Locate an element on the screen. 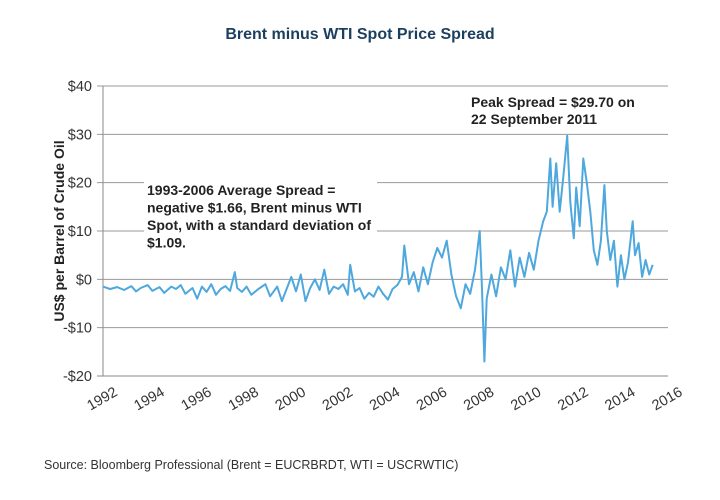 The height and width of the screenshot is (500, 720). x-tick-label: 1994 is located at coordinates (150, 399).